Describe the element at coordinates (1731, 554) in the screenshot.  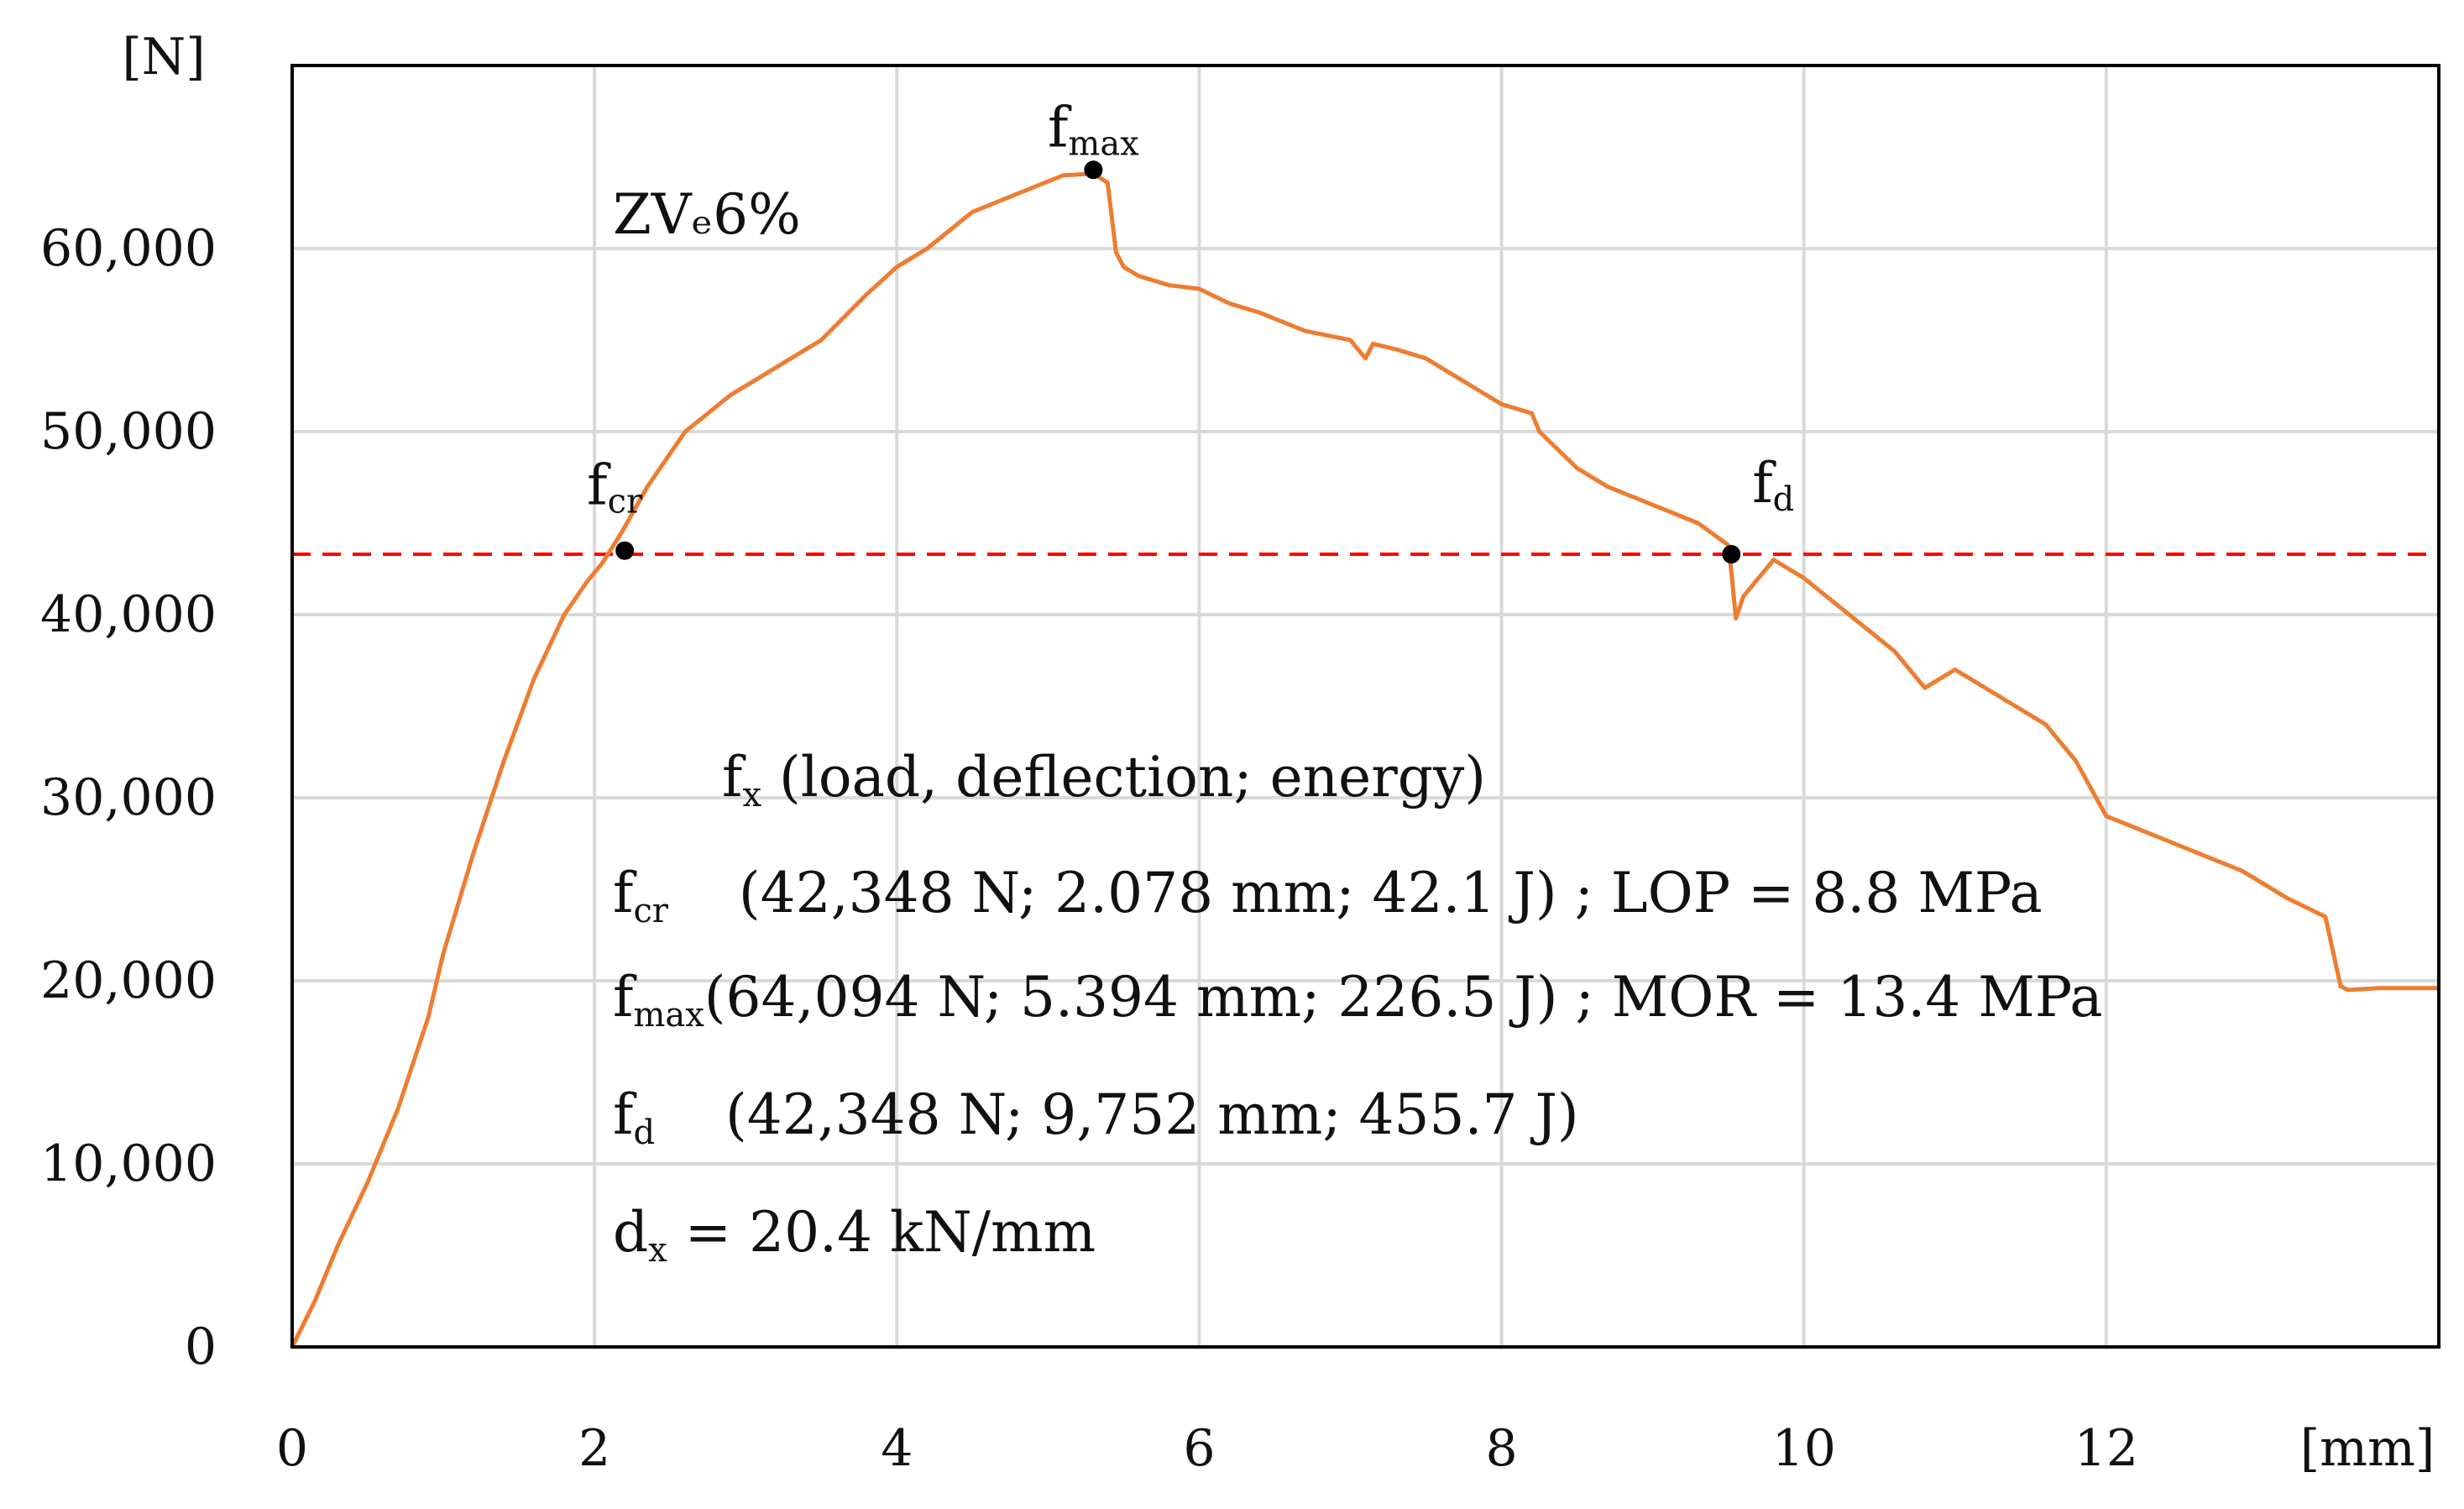
I see `point-marker-f-d` at that location.